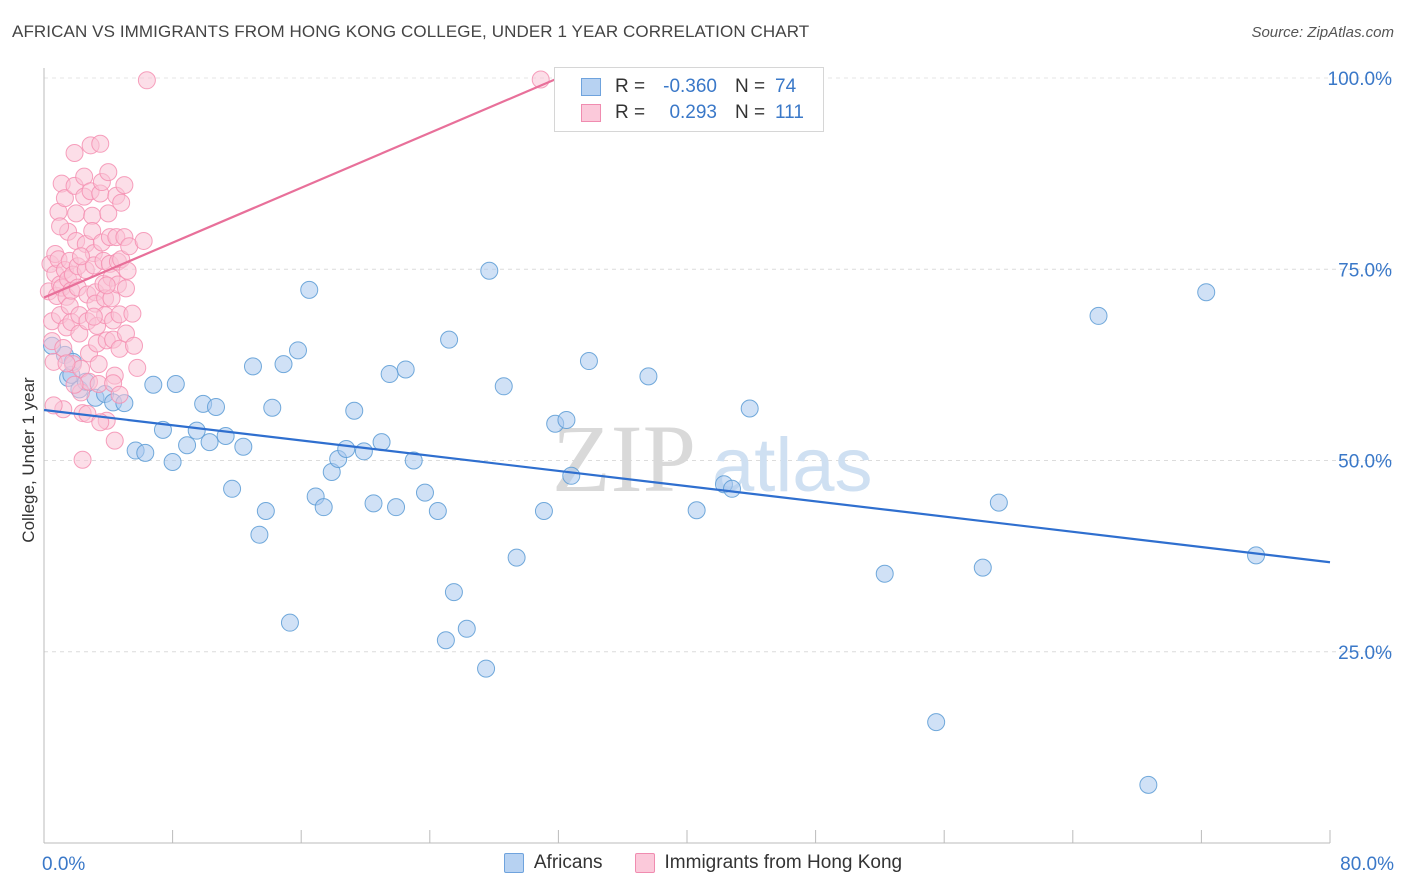 The height and width of the screenshot is (892, 1406). I want to click on x-max-label: 80.0%, so click(1367, 864).